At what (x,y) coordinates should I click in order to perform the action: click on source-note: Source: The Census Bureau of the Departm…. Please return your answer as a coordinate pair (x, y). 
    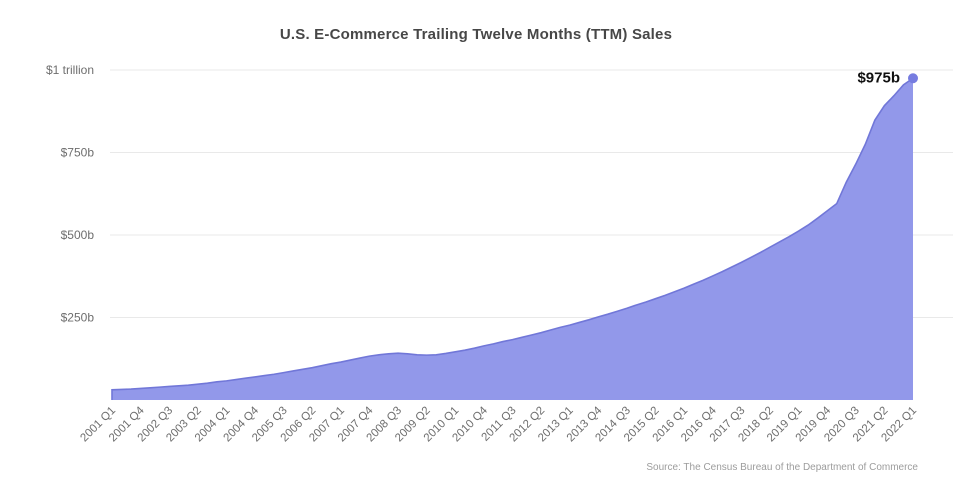
    Looking at the image, I should click on (782, 467).